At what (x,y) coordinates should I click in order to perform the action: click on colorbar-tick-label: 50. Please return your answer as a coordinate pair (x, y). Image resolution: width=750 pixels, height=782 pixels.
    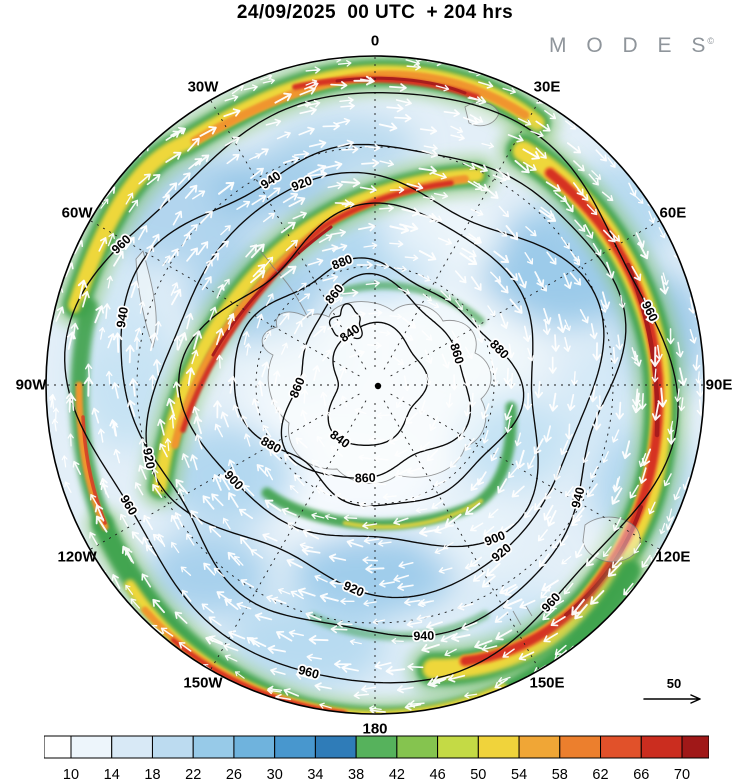
    Looking at the image, I should click on (478, 774).